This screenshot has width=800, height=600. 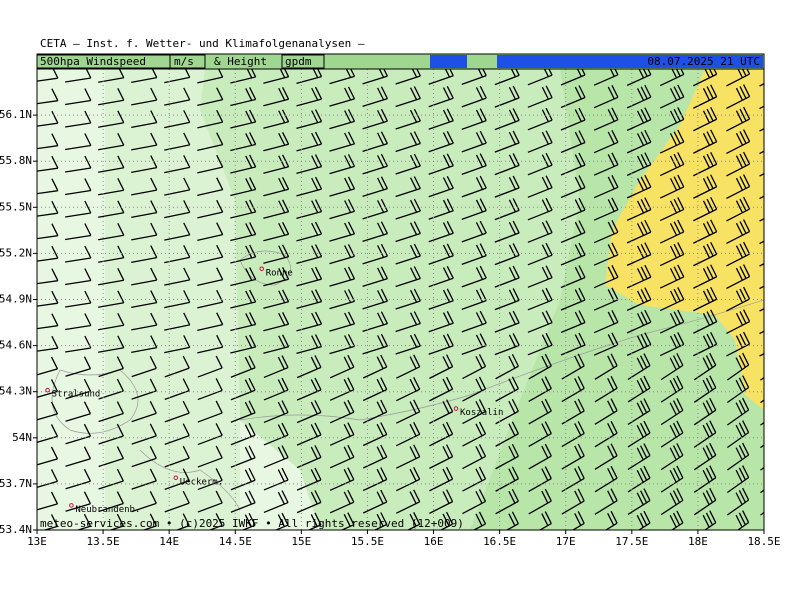 I want to click on x-tick-label: 14E, so click(x=169, y=541).